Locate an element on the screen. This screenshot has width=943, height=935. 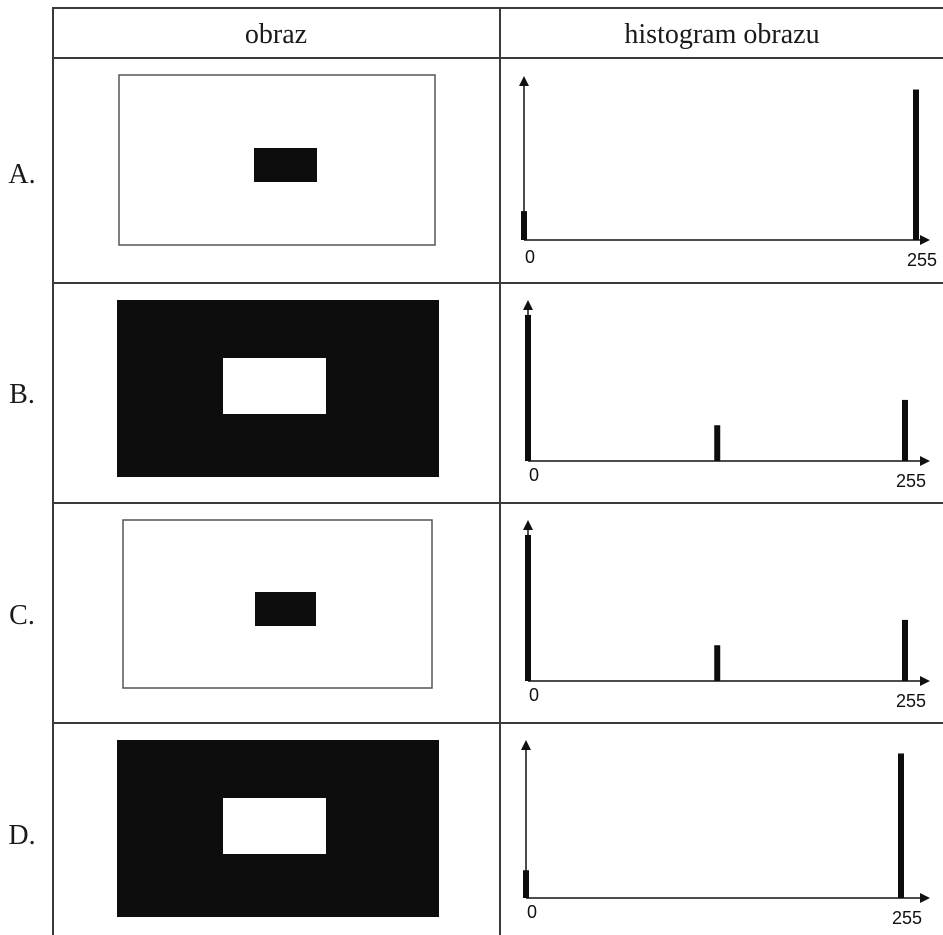
tick-label-max-a: 255 is located at coordinates (922, 260).